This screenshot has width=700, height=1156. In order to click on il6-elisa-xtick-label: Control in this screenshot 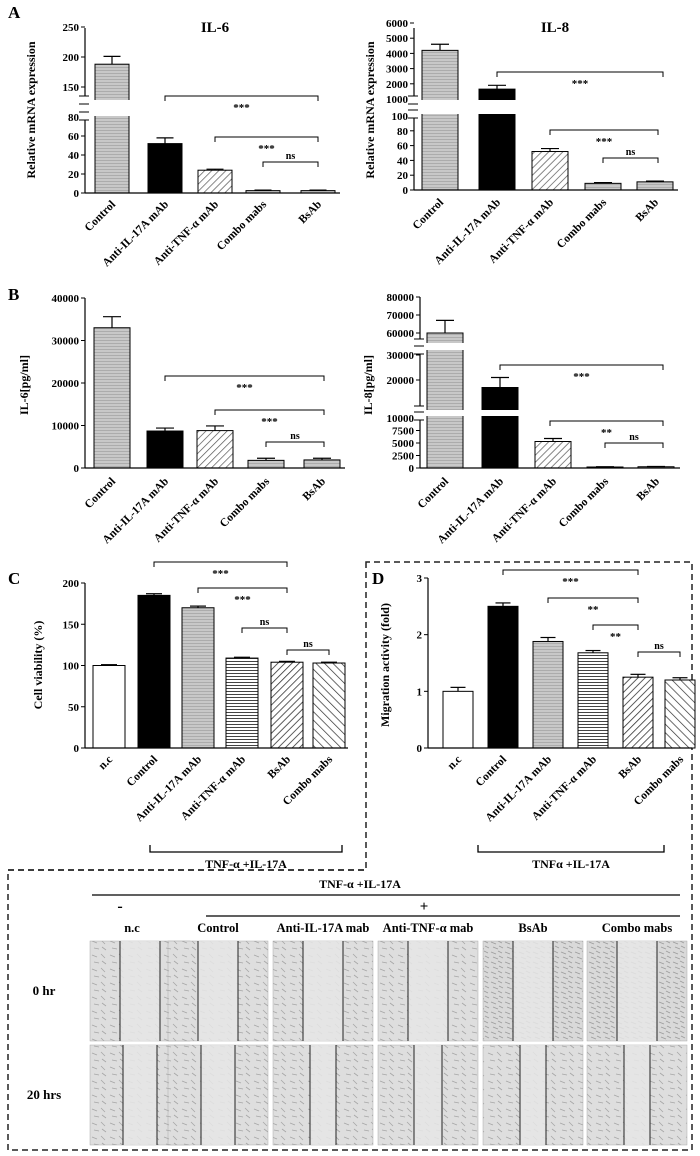, I will do `click(100, 493)`.